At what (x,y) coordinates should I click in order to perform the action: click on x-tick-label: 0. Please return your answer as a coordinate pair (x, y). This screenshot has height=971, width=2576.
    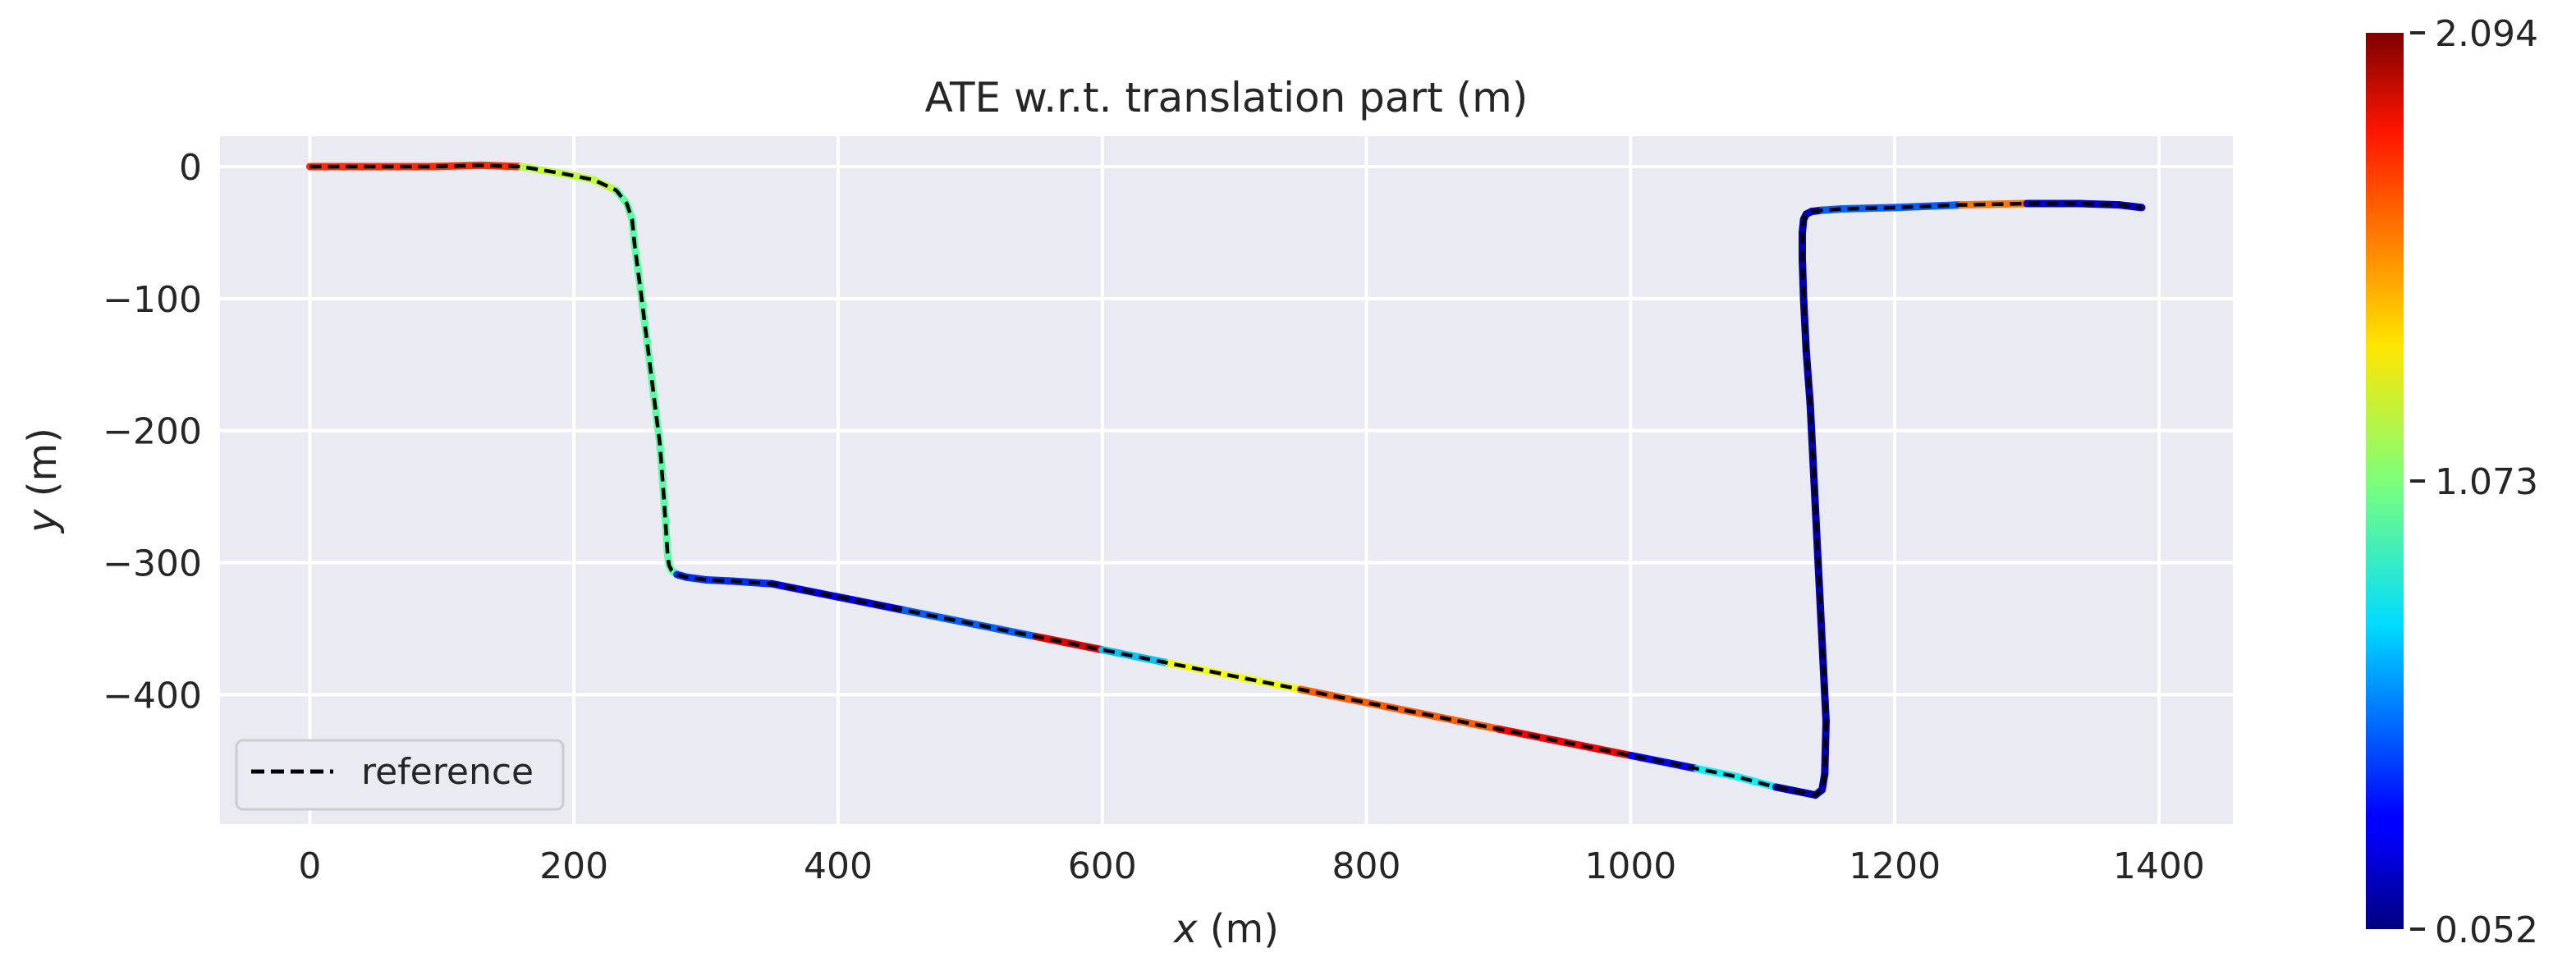
    Looking at the image, I should click on (309, 866).